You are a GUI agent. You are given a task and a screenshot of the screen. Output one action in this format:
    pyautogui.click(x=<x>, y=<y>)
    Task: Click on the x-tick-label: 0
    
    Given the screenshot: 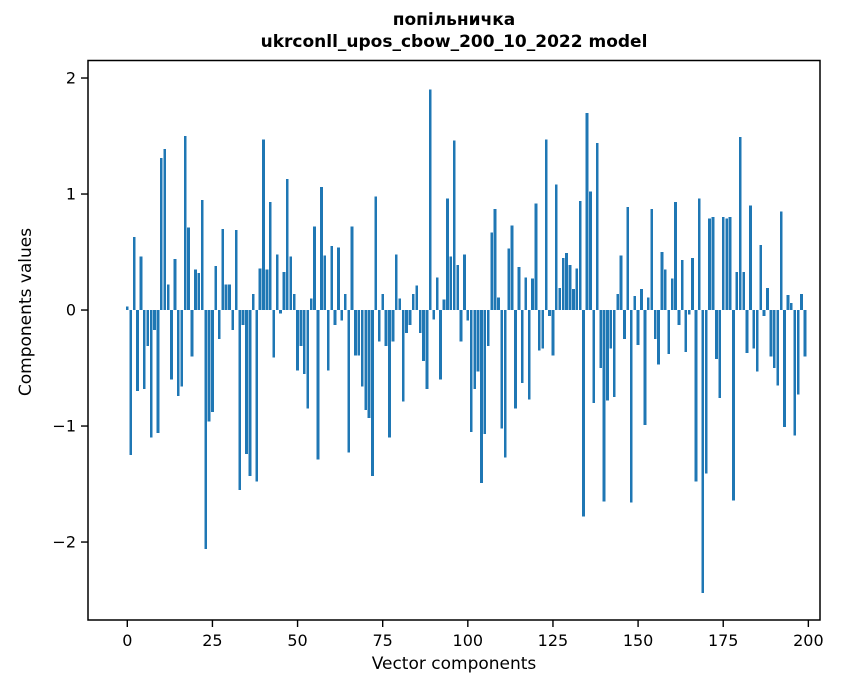 What is the action you would take?
    pyautogui.click(x=127, y=640)
    